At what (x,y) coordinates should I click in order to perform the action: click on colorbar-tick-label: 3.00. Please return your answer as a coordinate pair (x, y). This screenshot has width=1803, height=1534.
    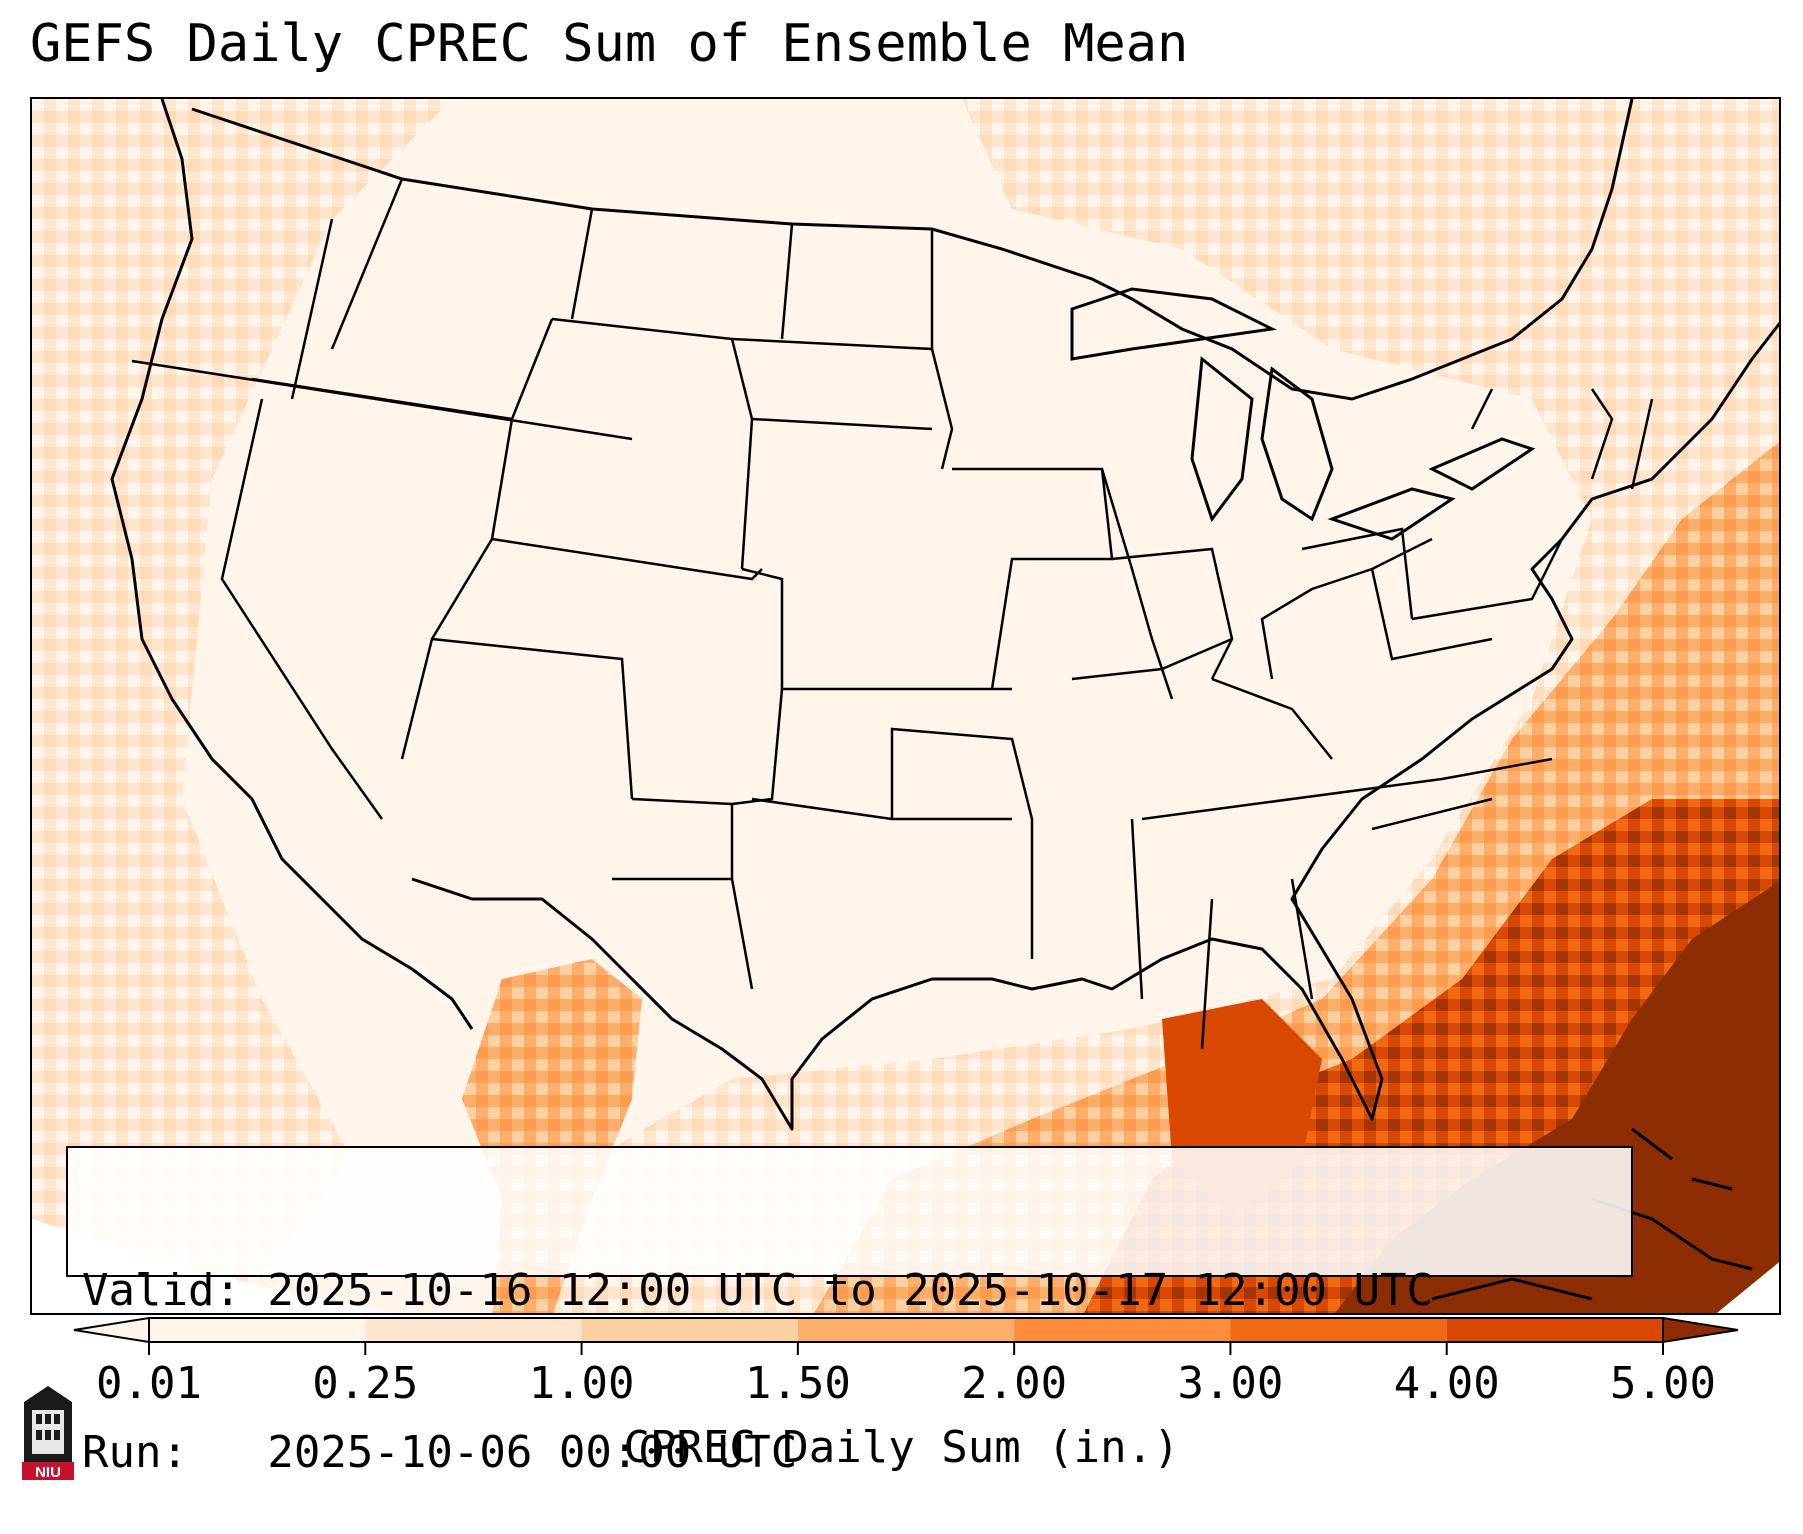
    Looking at the image, I should click on (1230, 1383).